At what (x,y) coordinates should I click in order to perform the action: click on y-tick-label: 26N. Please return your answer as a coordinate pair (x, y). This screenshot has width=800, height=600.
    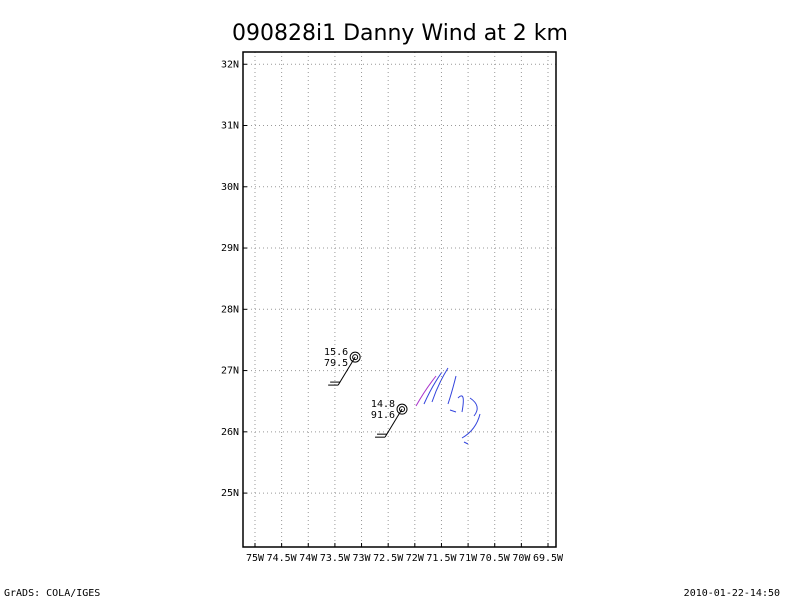
    Looking at the image, I should click on (230, 432).